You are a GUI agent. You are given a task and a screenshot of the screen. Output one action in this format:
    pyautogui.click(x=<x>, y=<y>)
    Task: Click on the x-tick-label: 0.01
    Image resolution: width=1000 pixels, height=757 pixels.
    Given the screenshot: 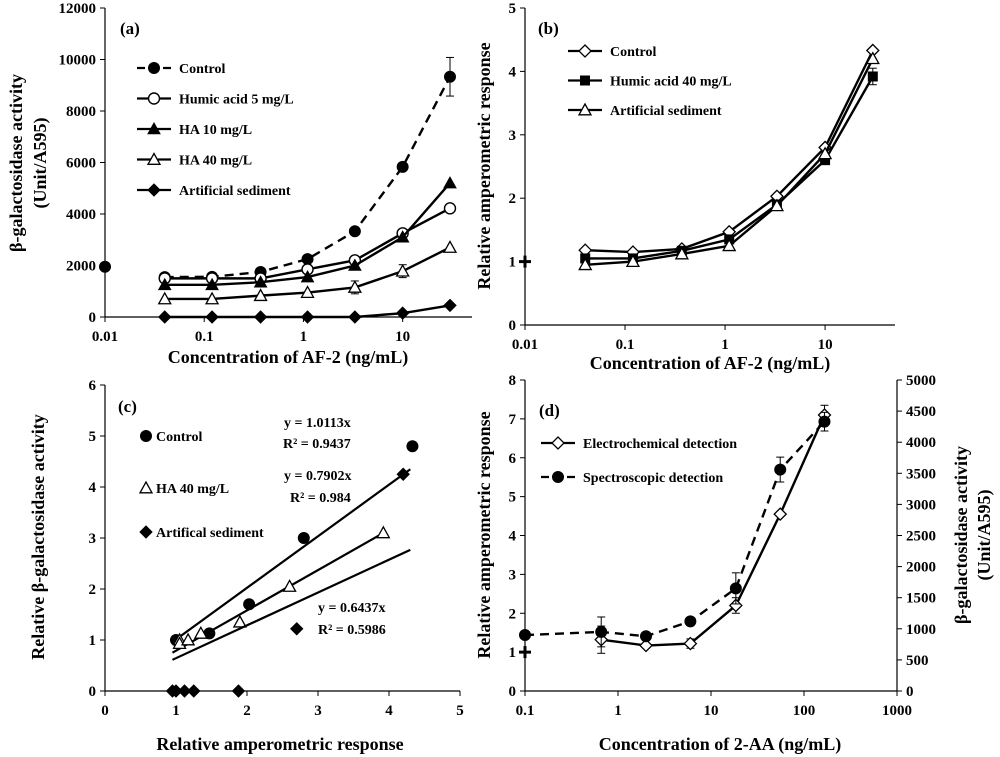 What is the action you would take?
    pyautogui.click(x=525, y=345)
    